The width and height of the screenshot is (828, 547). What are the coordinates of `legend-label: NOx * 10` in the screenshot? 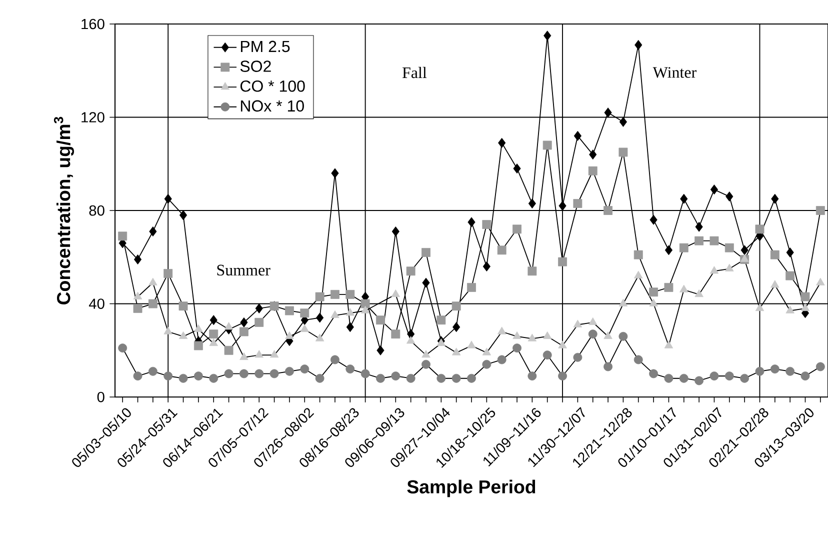 It's located at (272, 106).